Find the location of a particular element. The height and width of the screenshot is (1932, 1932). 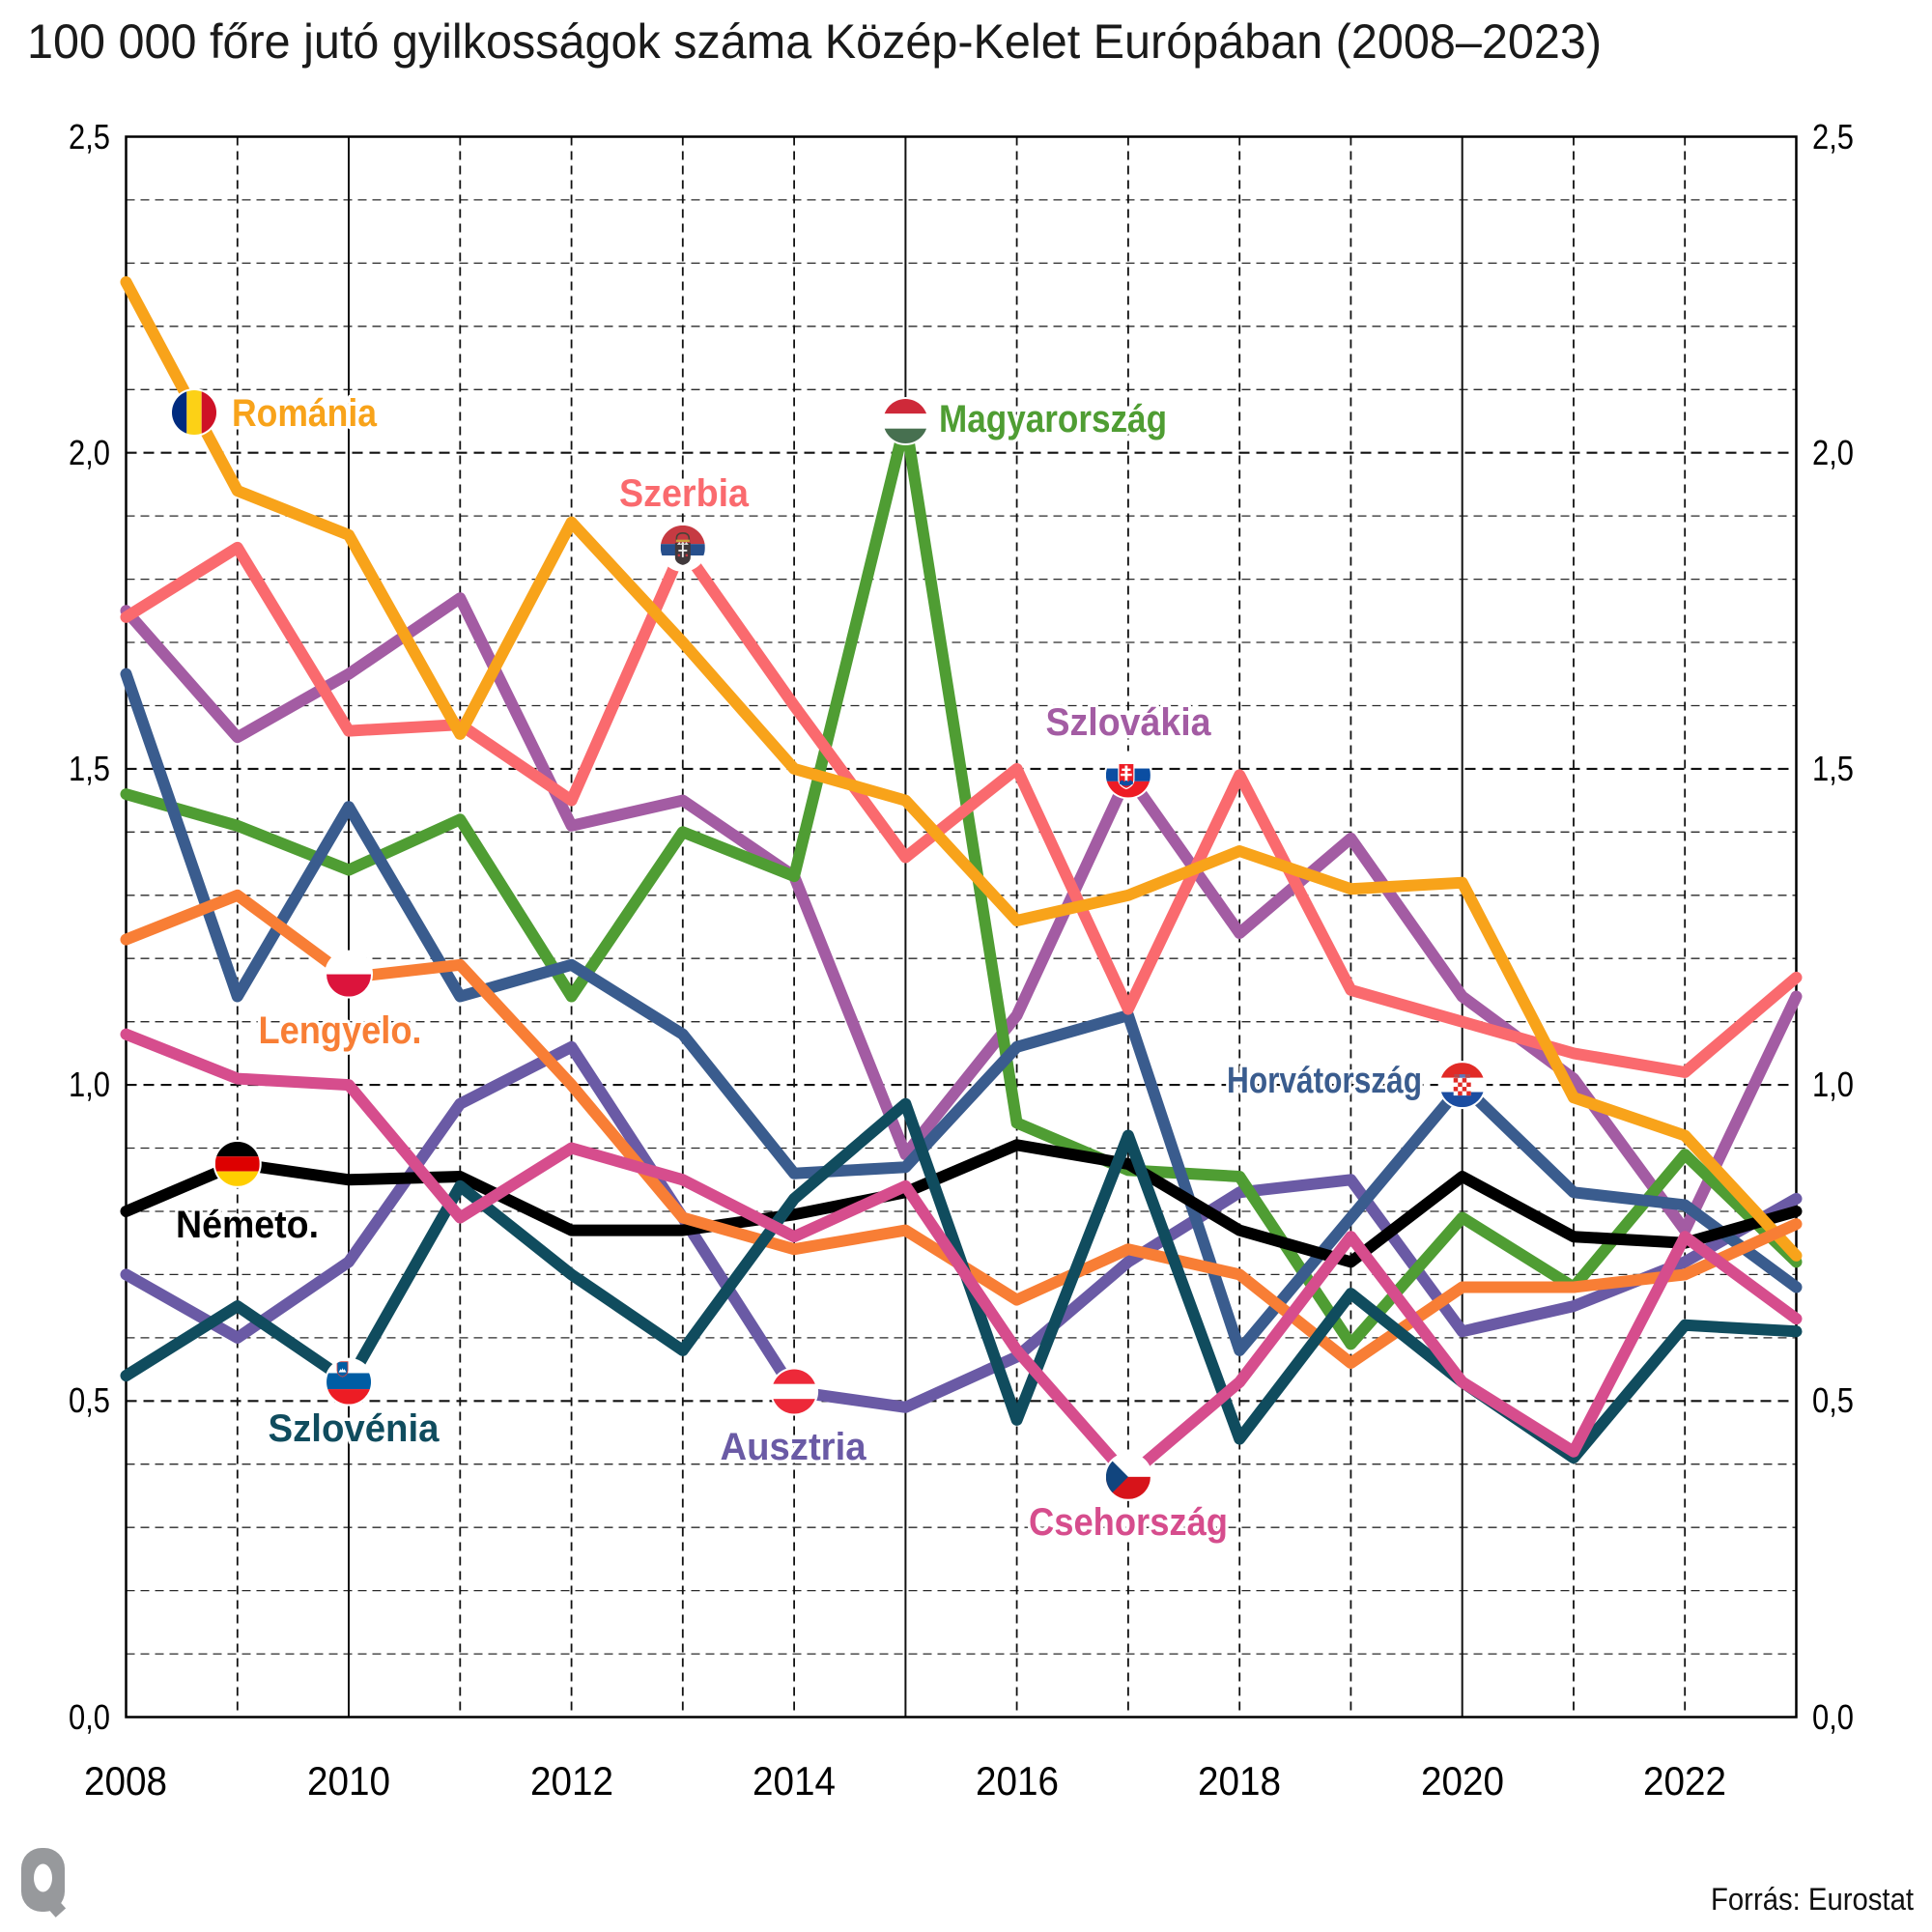

svg-text: Németo. is located at coordinates (248, 1225).